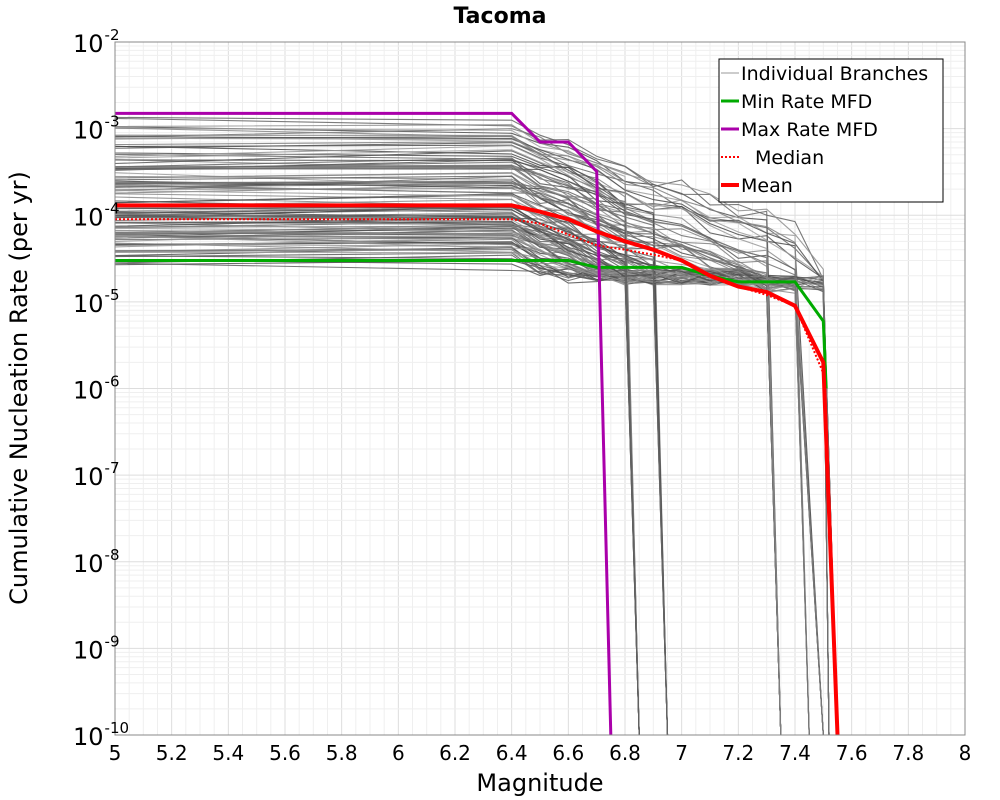 The height and width of the screenshot is (800, 1000). What do you see at coordinates (96, 648) in the screenshot?
I see `y-tick-label: 10⁻⁹` at bounding box center [96, 648].